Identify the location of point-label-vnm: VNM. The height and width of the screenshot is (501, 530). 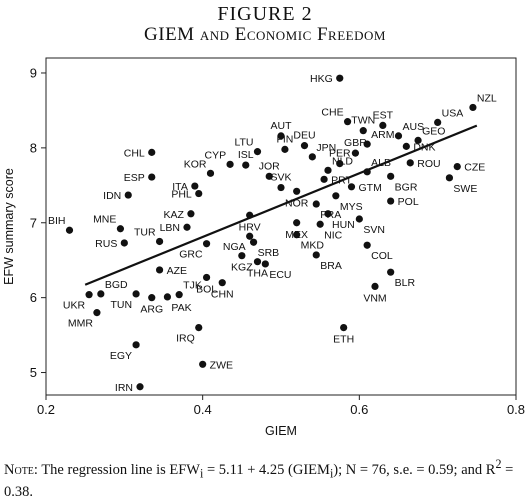
(374, 298).